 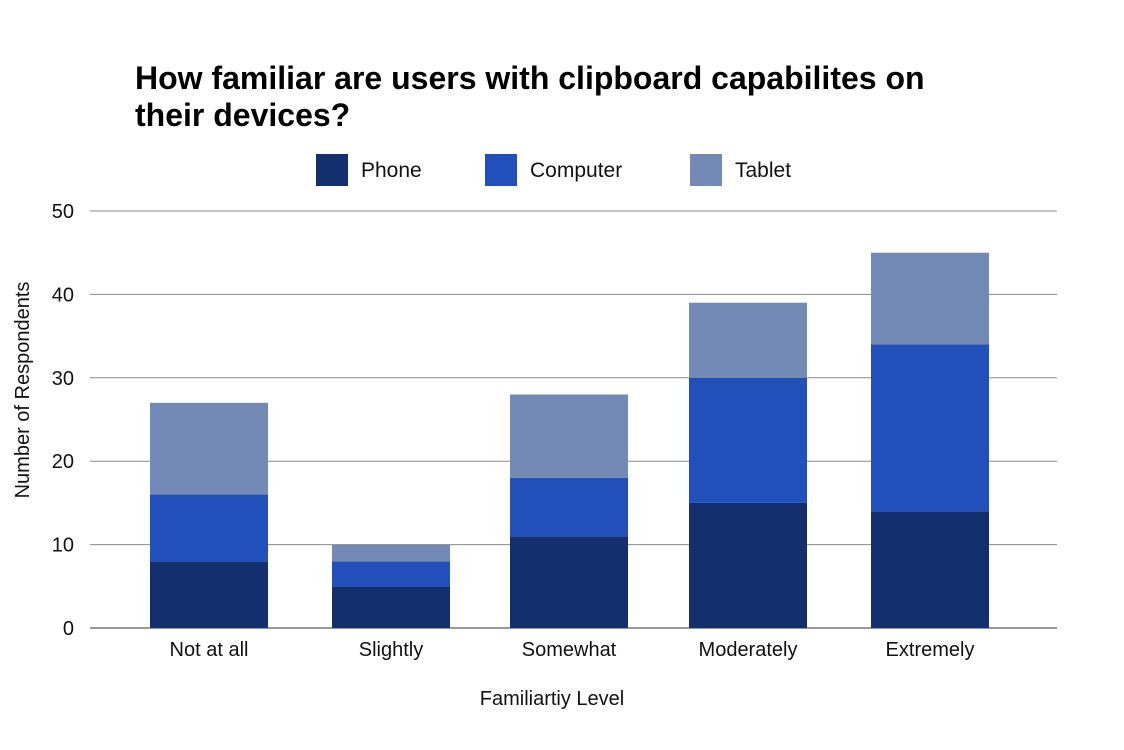 What do you see at coordinates (391, 574) in the screenshot?
I see `bar-computer-slightly` at bounding box center [391, 574].